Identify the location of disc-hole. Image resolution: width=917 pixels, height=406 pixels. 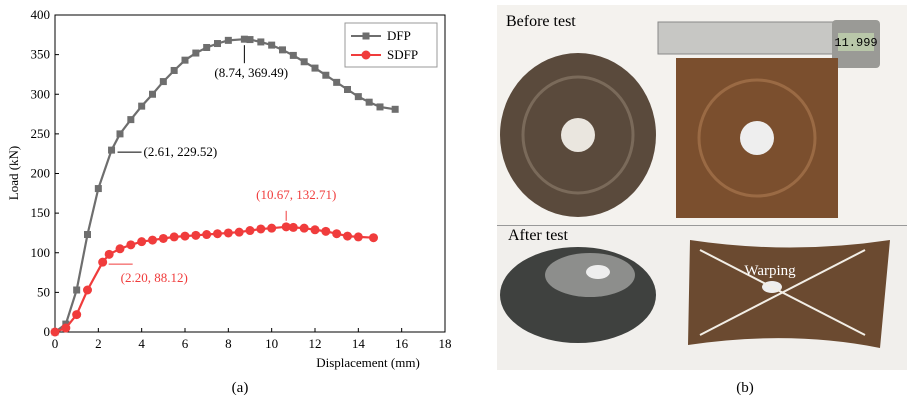
(578, 135).